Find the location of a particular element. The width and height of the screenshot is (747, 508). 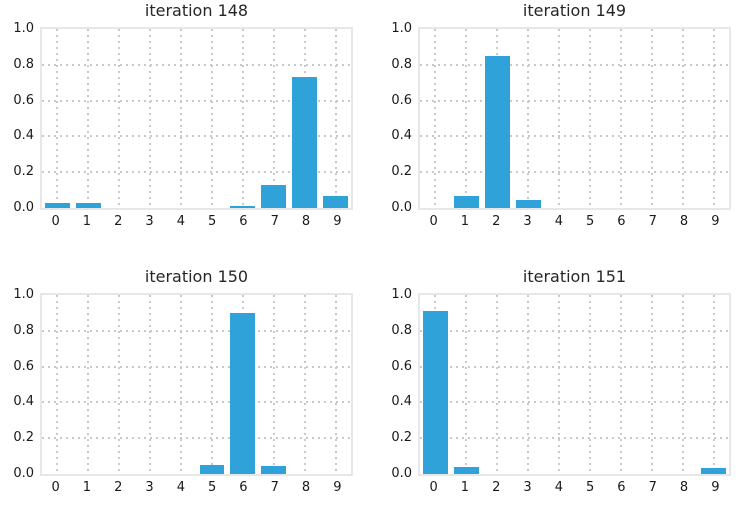

chart-title: iteration 151 is located at coordinates (574, 276).